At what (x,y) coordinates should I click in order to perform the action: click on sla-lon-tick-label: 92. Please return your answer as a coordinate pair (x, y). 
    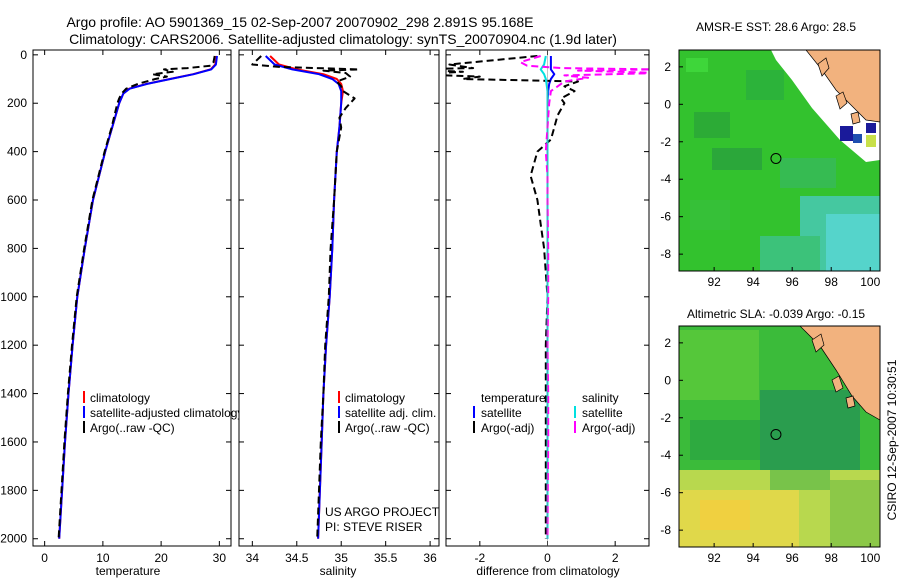
    Looking at the image, I should click on (714, 558).